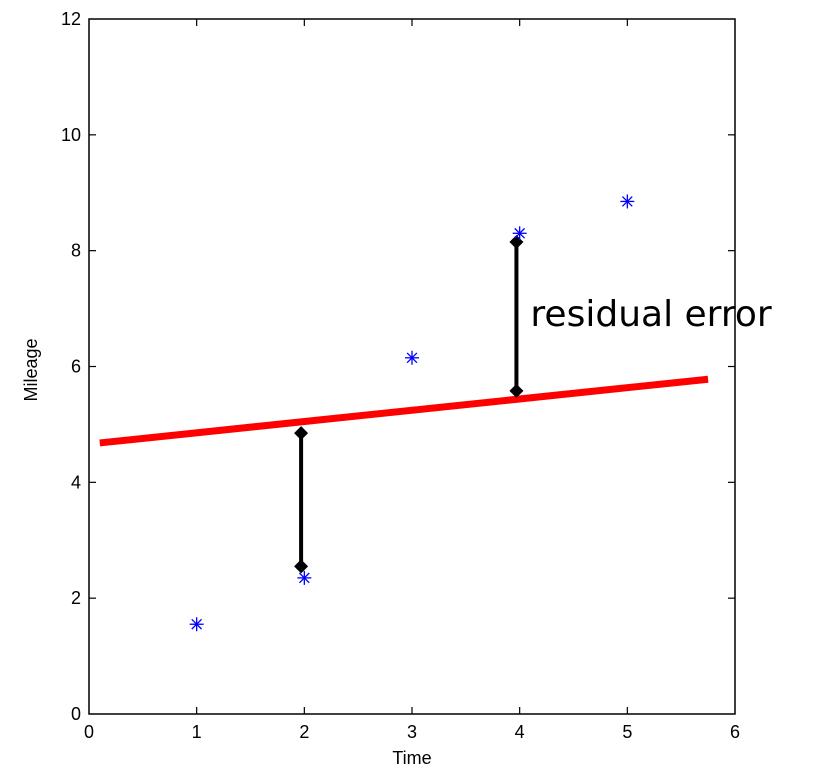  What do you see at coordinates (76, 251) in the screenshot?
I see `y-tick-label: 8` at bounding box center [76, 251].